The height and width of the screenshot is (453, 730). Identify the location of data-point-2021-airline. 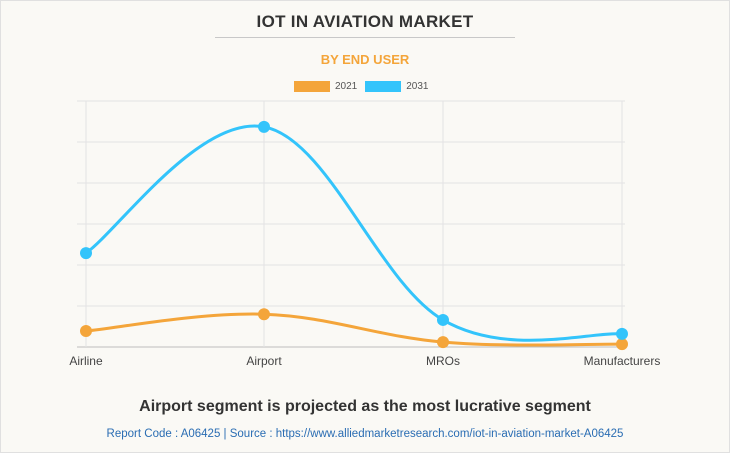
(86, 331).